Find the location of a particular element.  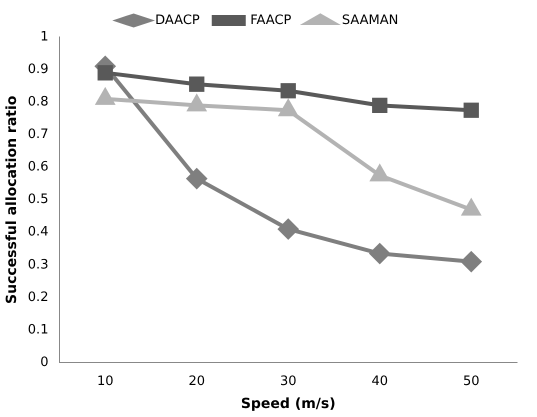

y-axis-title: Successful allocation ratio is located at coordinates (12, 199).